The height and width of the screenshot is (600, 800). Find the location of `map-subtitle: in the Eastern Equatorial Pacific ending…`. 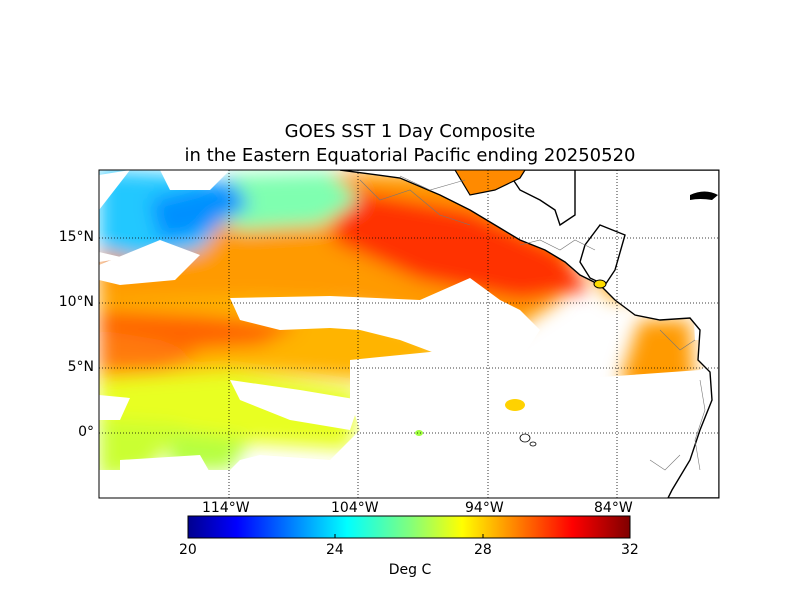

map-subtitle: in the Eastern Equatorial Pacific ending… is located at coordinates (410, 155).